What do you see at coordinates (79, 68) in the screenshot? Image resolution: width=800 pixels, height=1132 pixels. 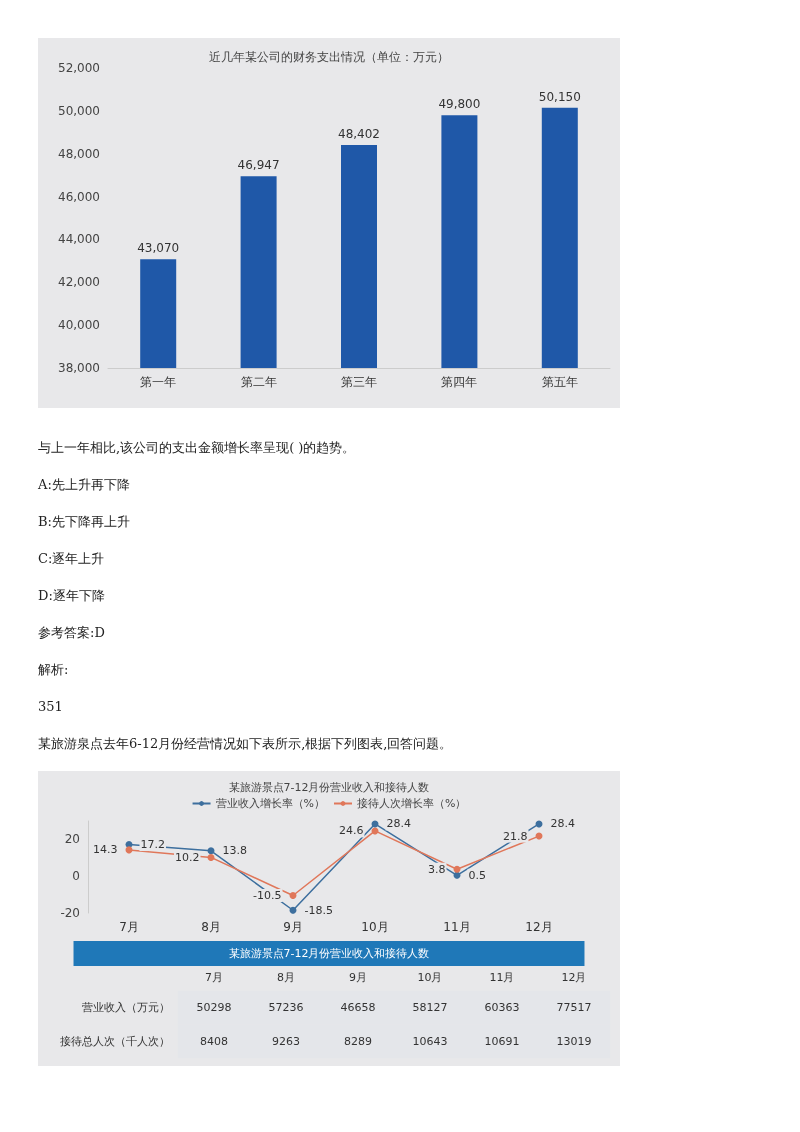 I see `y-tick-label: 52,000` at bounding box center [79, 68].